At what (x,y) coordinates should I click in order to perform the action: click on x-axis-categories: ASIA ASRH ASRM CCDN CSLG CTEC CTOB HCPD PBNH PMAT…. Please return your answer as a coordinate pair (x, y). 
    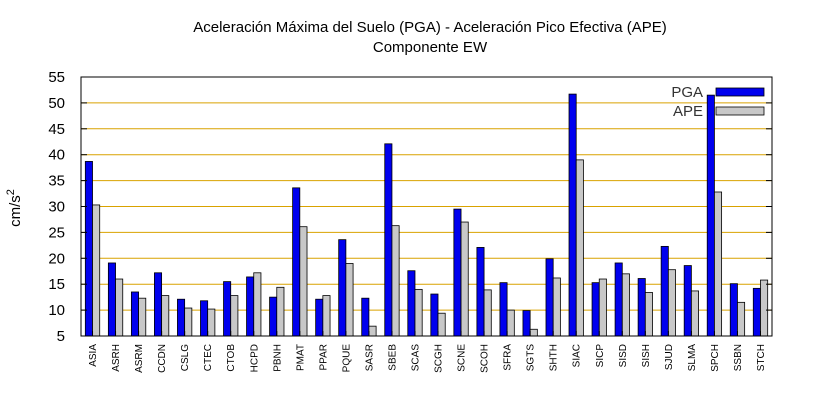
    Looking at the image, I should click on (427, 352).